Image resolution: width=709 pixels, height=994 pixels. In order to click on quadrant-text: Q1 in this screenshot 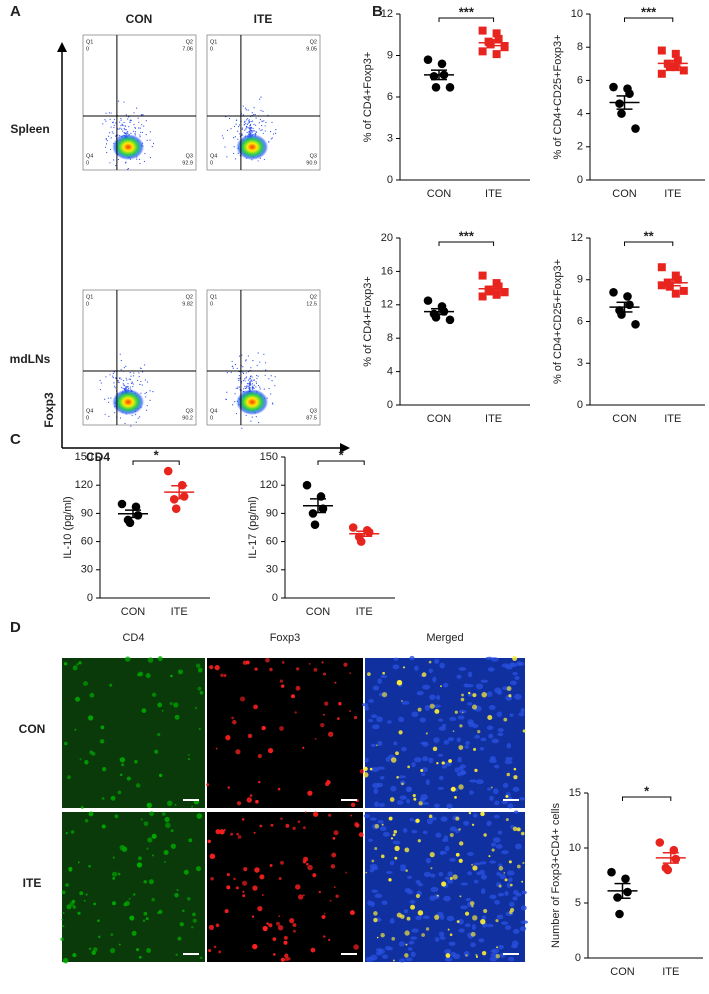, I will do `click(89, 297)`.